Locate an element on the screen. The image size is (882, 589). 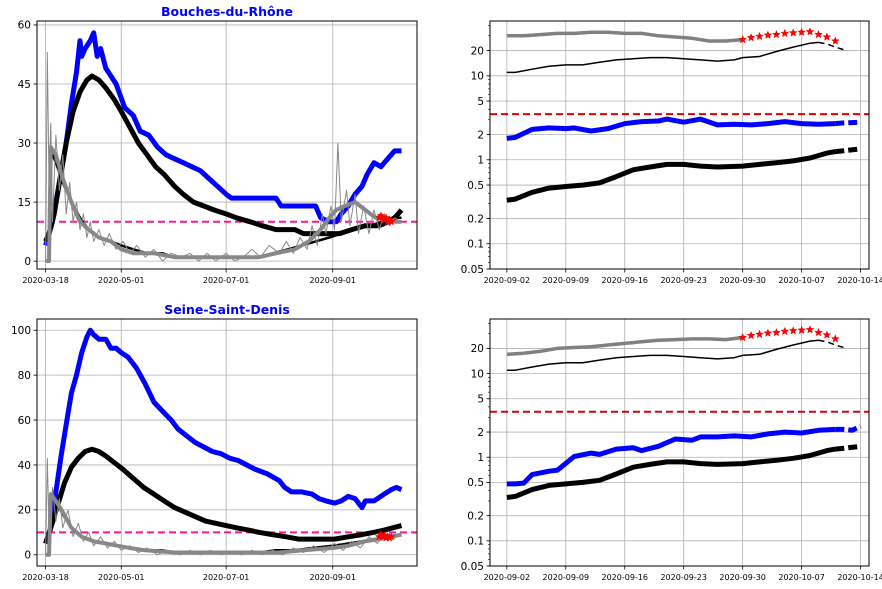
x-tick-label: 2020-09-30 is located at coordinates (742, 577).